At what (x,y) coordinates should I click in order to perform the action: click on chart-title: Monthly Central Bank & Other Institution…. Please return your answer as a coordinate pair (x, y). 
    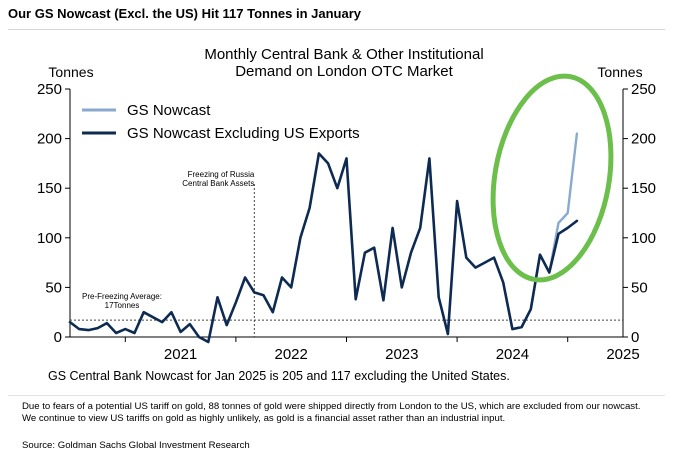
    Looking at the image, I should click on (343, 63).